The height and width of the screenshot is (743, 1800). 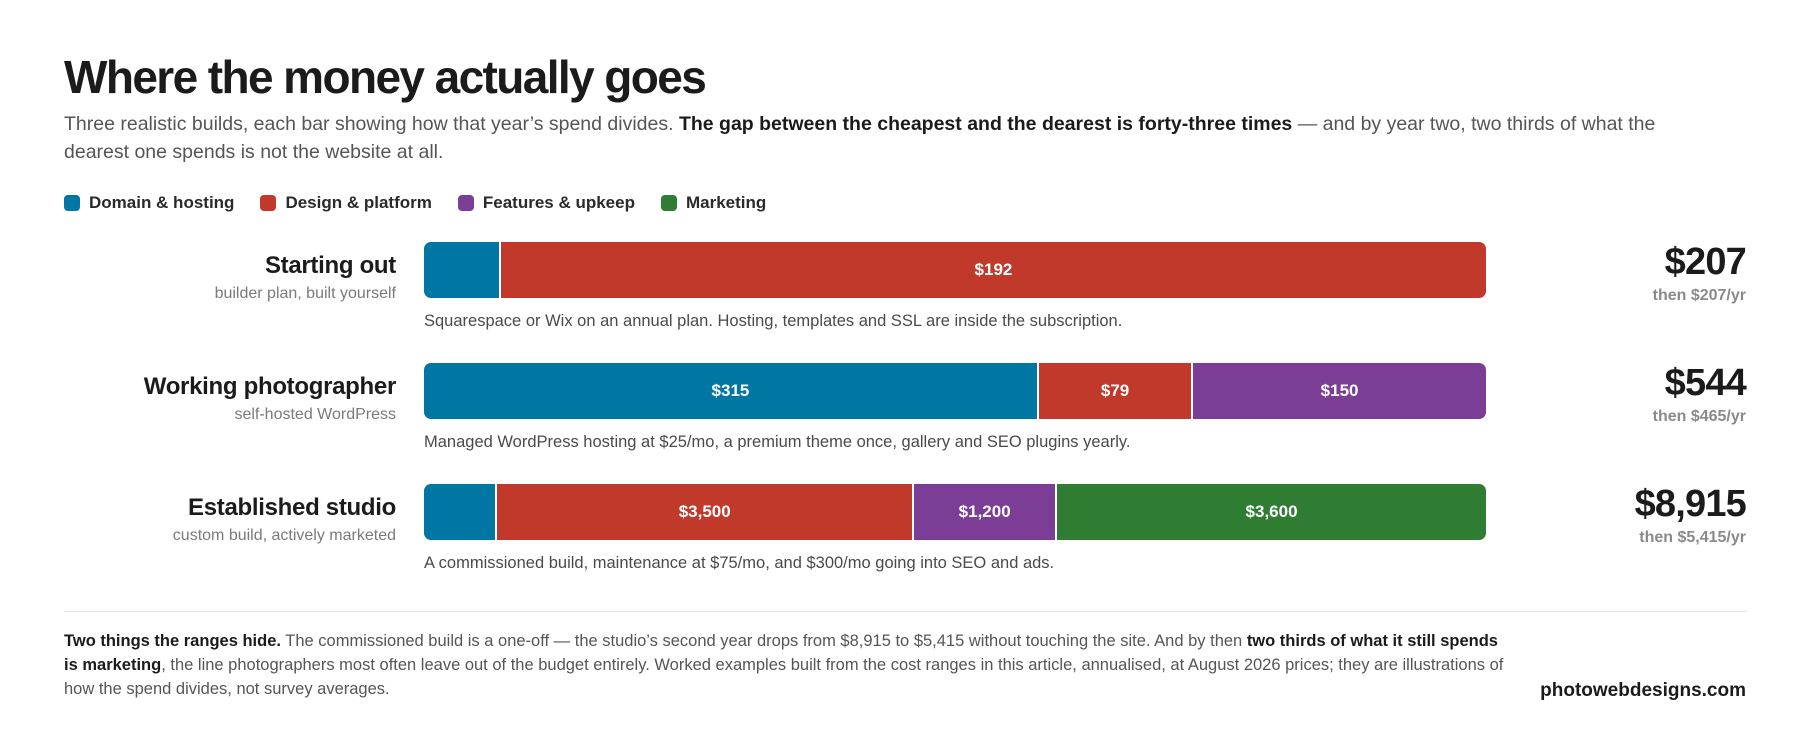 What do you see at coordinates (668, 203) in the screenshot?
I see `legend-swatch-marketing` at bounding box center [668, 203].